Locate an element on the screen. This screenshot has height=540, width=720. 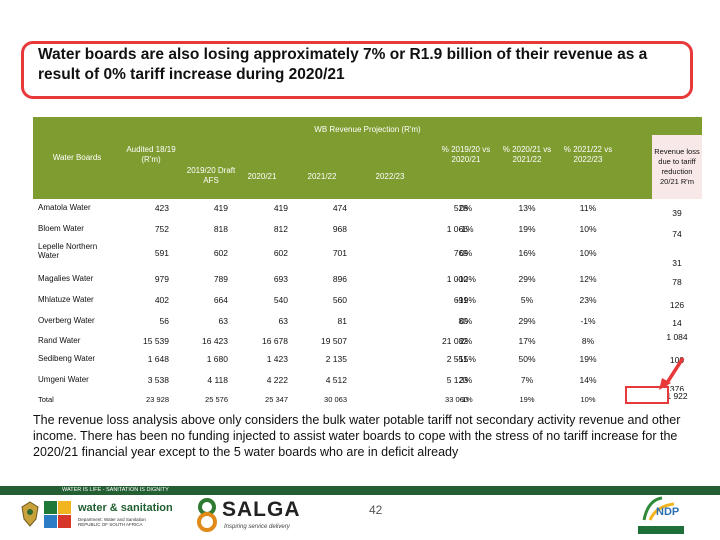
row-value-a: 752 is located at coordinates (161, 229).